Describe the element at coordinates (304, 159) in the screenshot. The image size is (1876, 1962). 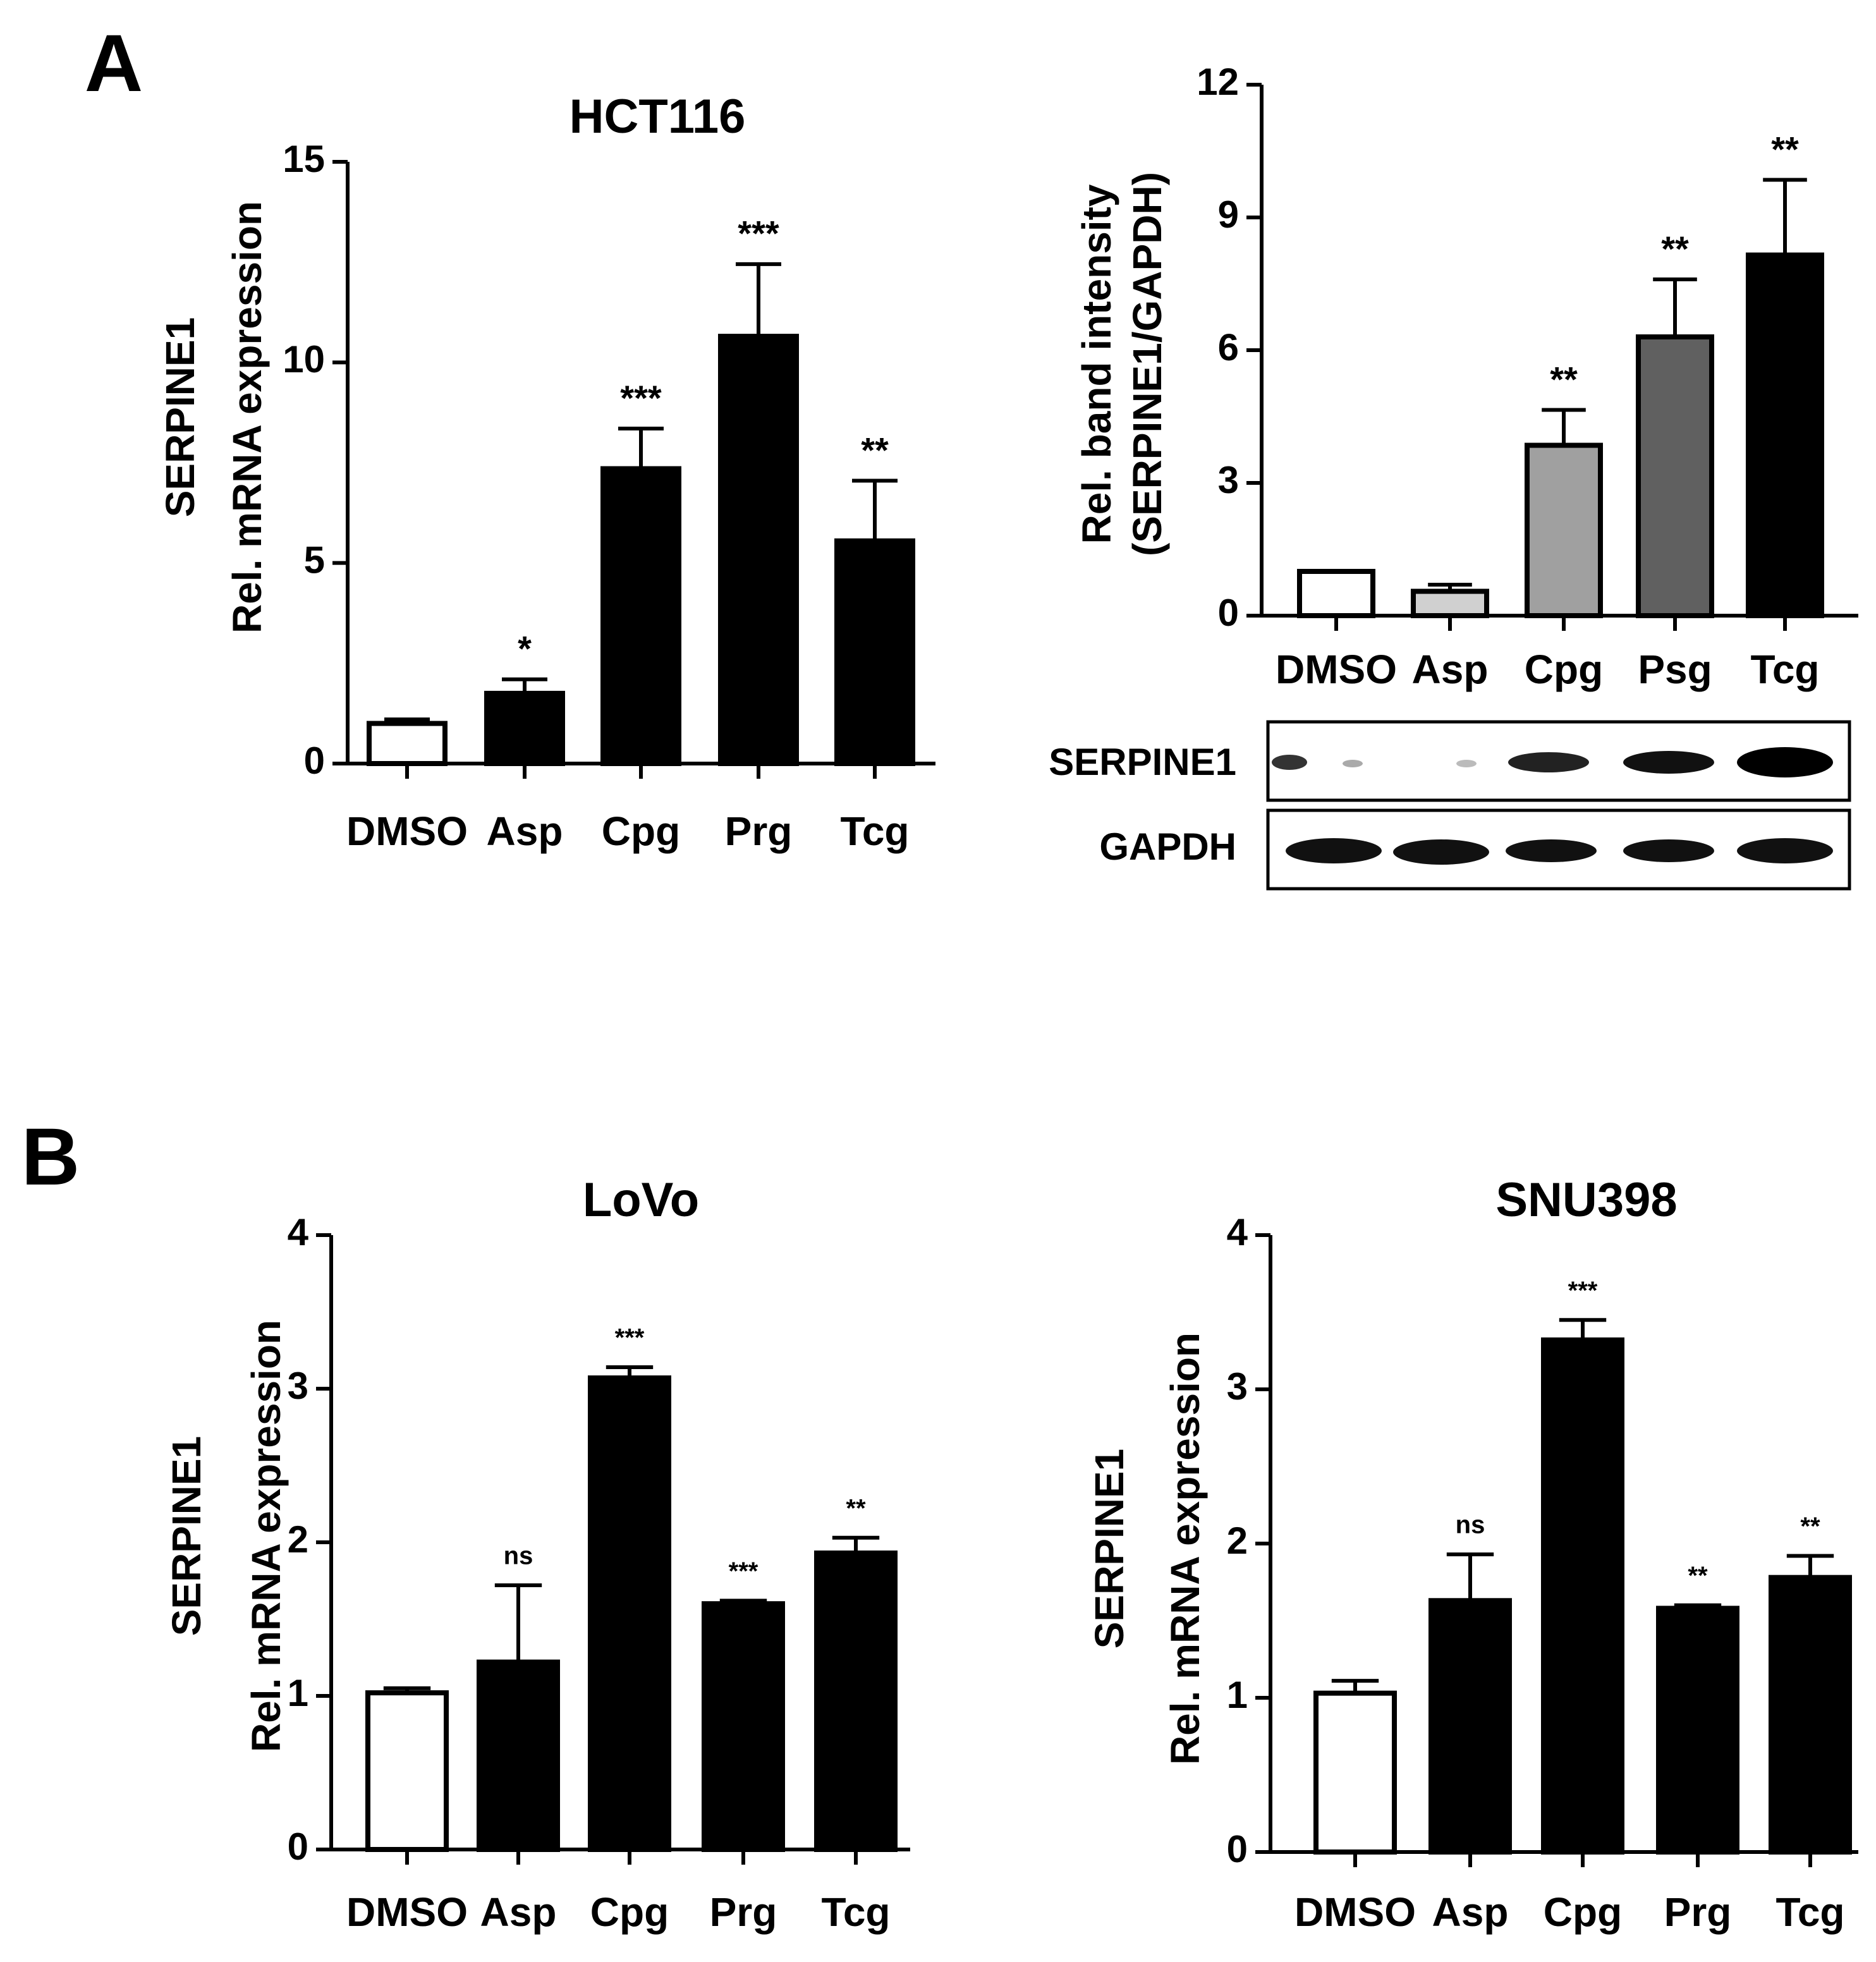
I see `y-tick-label: 15` at that location.